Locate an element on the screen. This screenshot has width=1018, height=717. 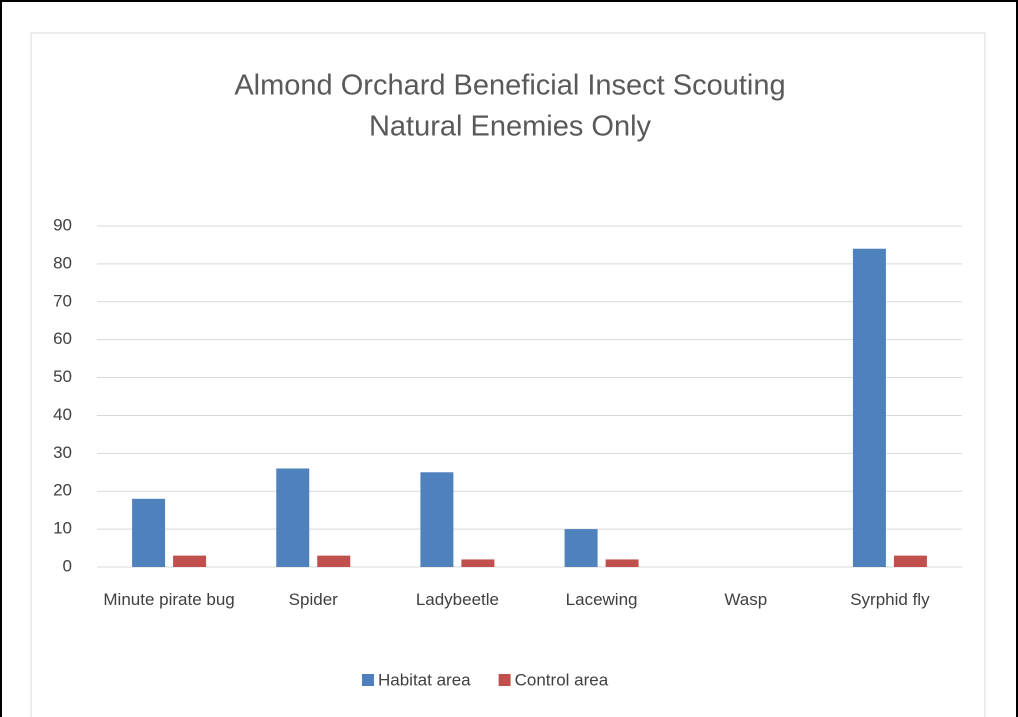
legend-label: Habitat area is located at coordinates (424, 679).